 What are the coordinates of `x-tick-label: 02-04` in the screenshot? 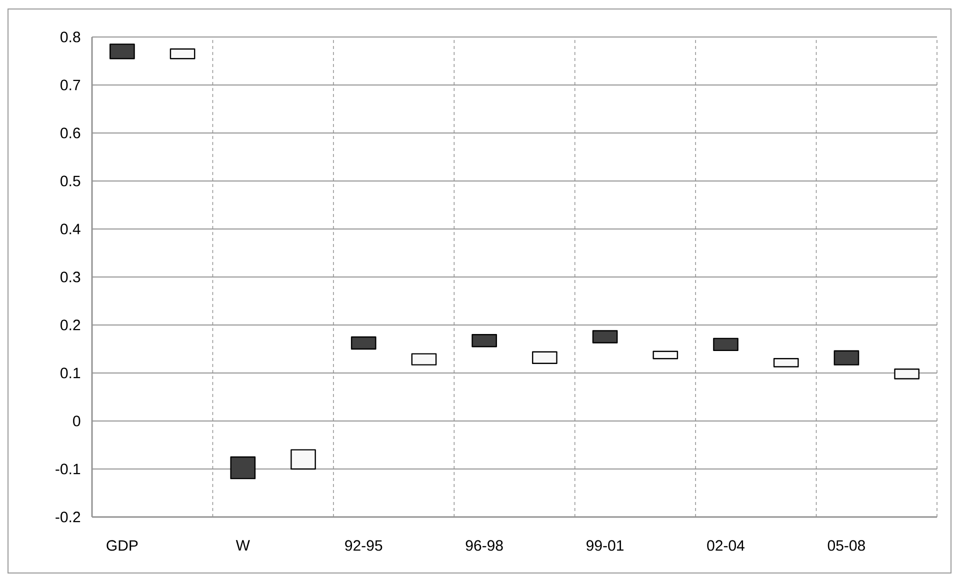 It's located at (725, 545).